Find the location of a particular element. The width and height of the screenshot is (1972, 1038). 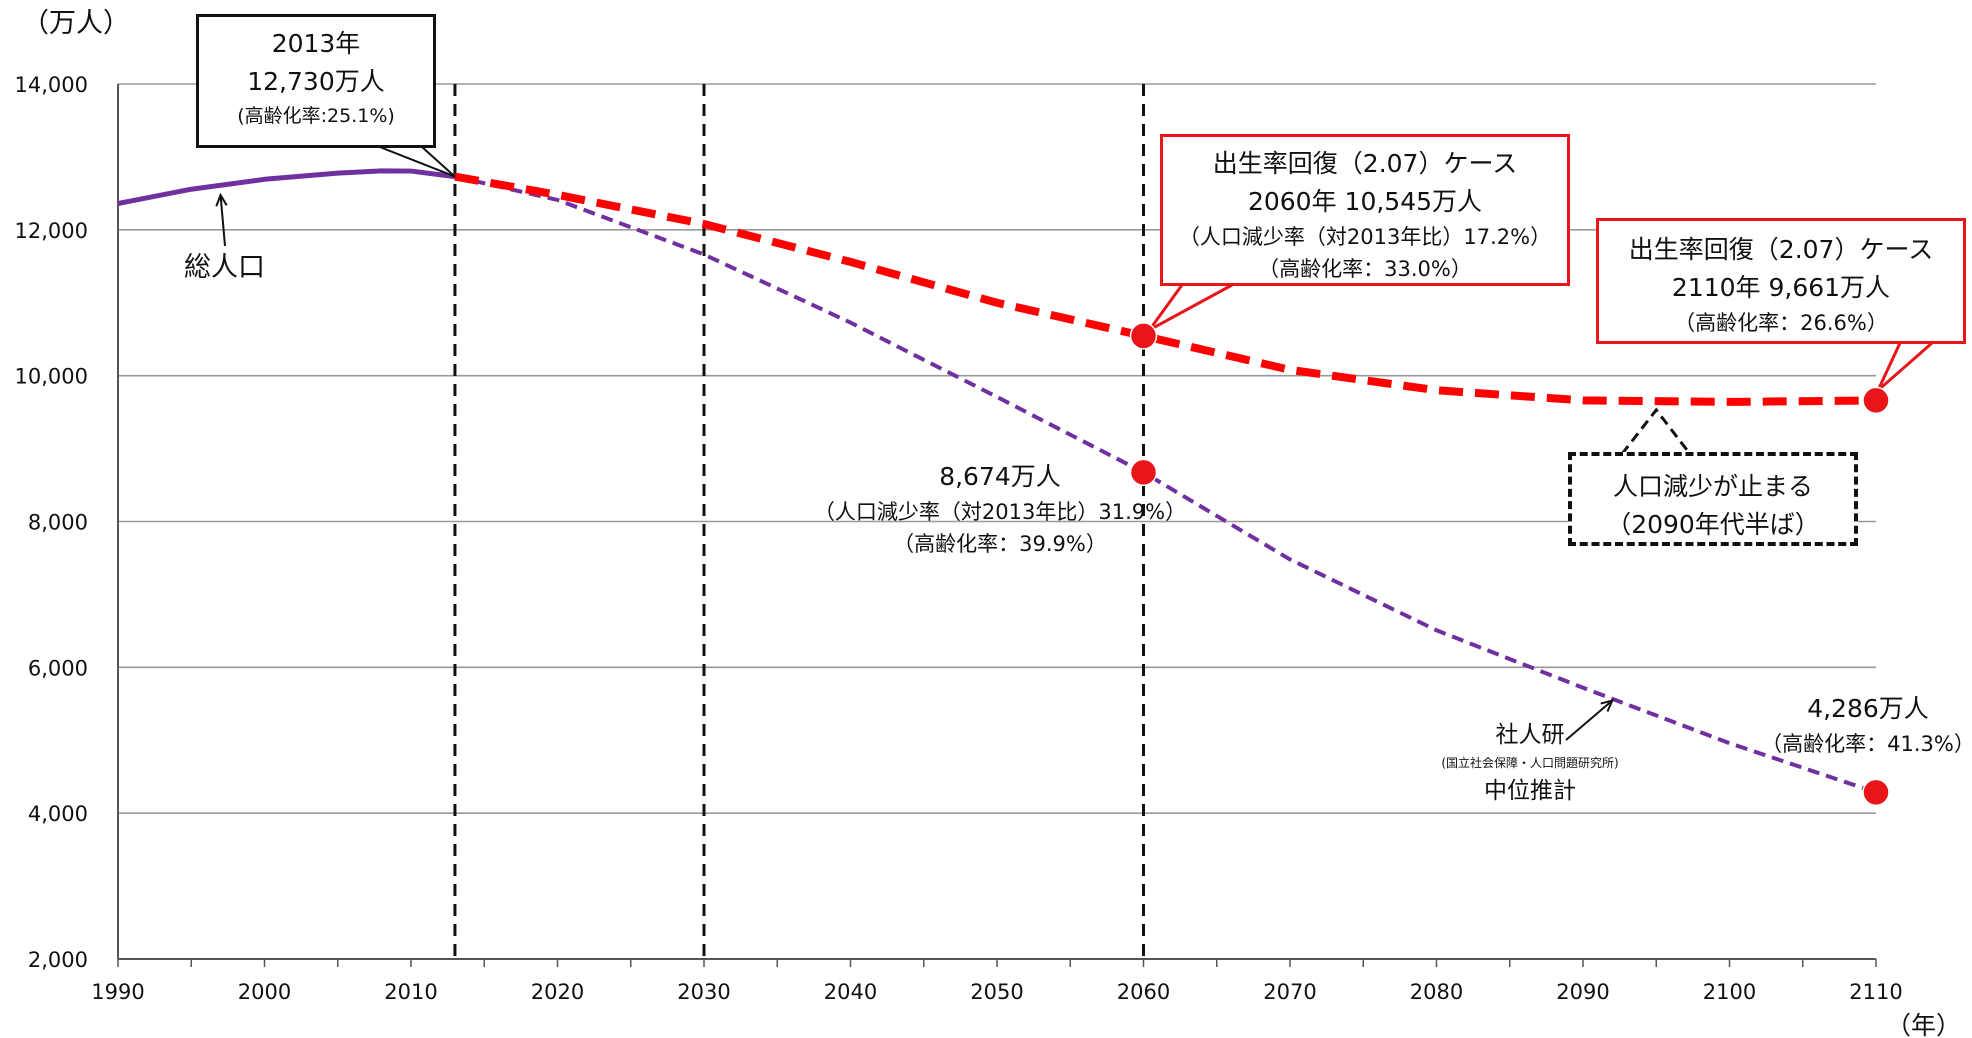

annotation-2110-recovery-population: 2110年 9,661万人 is located at coordinates (1781, 287).